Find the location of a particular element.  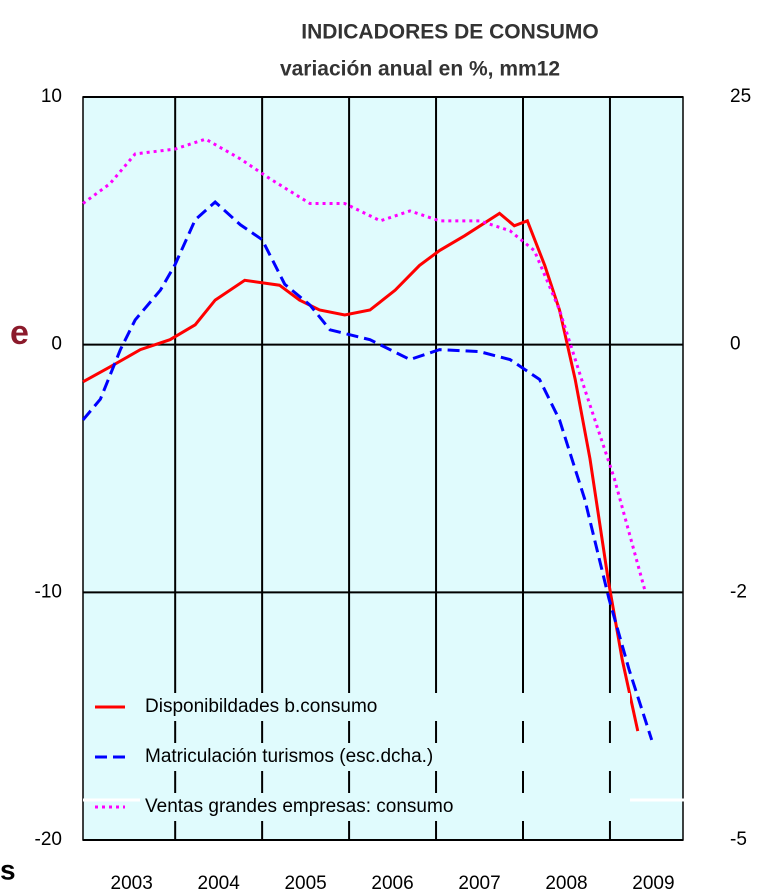

y-tick-label: 0 is located at coordinates (56, 344).